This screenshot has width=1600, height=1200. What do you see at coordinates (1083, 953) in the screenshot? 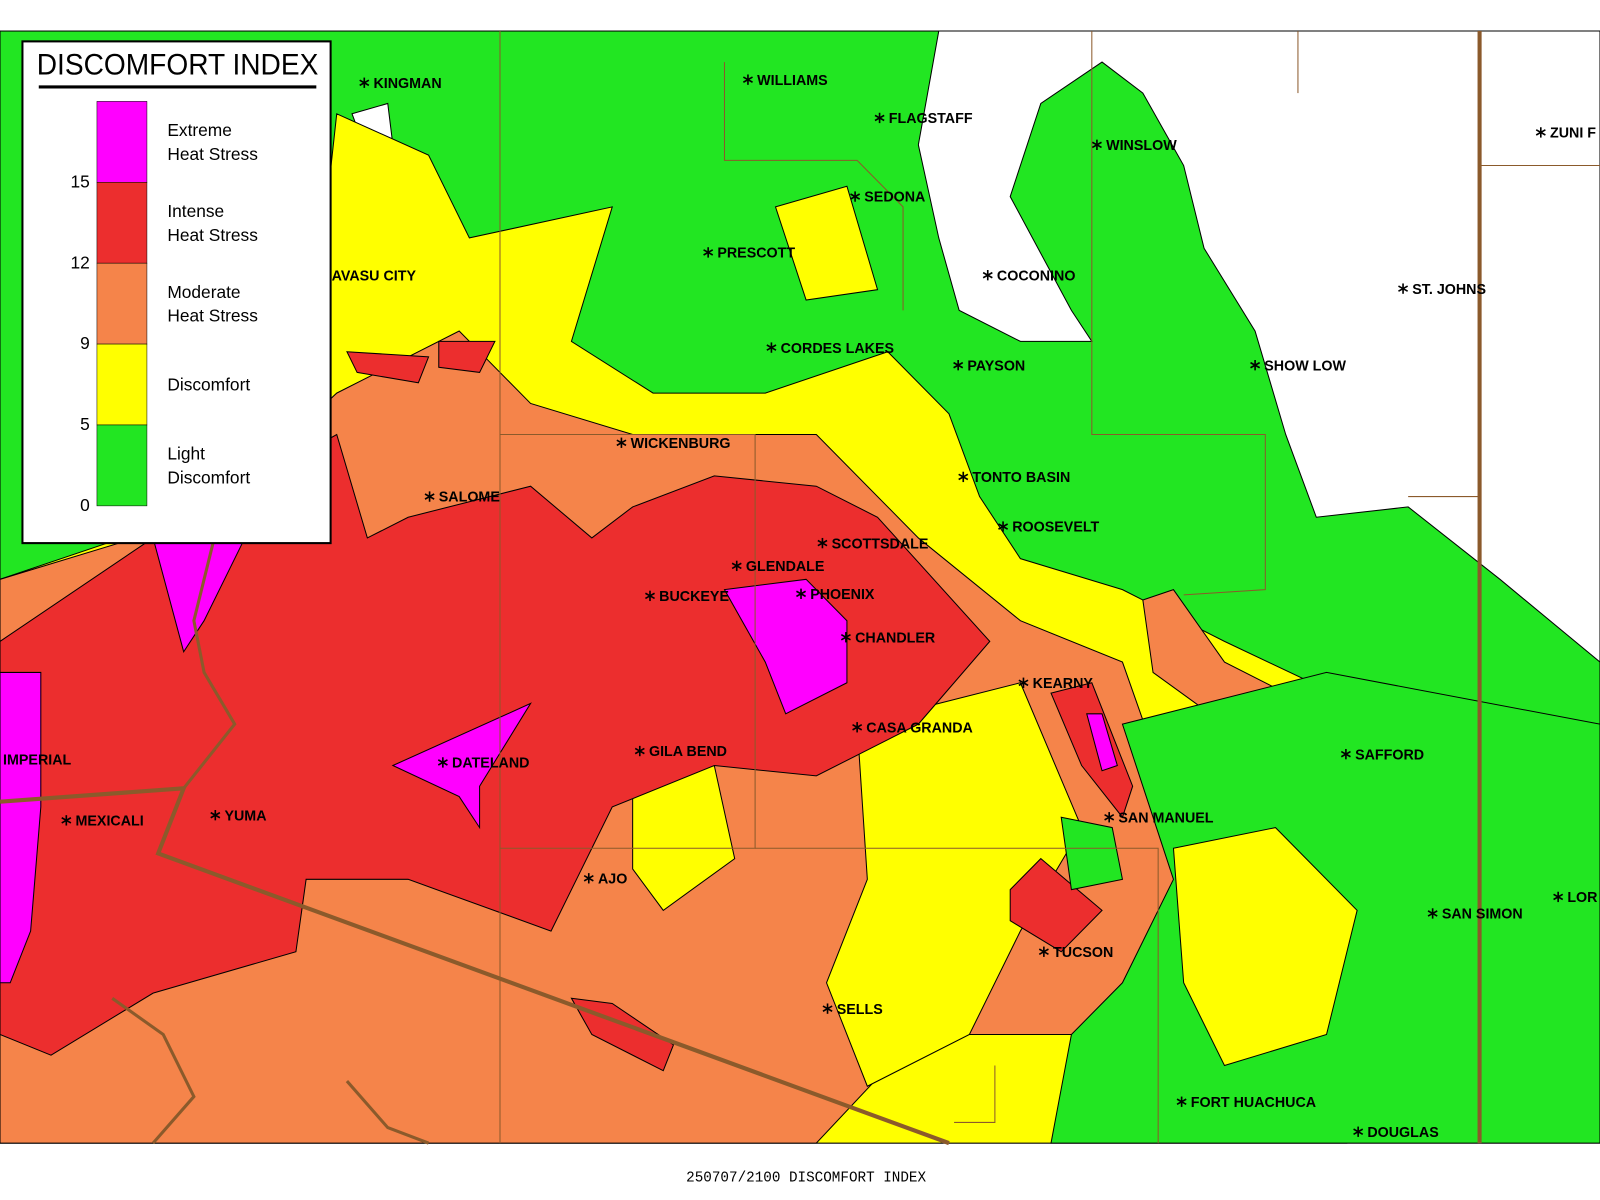
I see `city-label: TUCSON` at bounding box center [1083, 953].